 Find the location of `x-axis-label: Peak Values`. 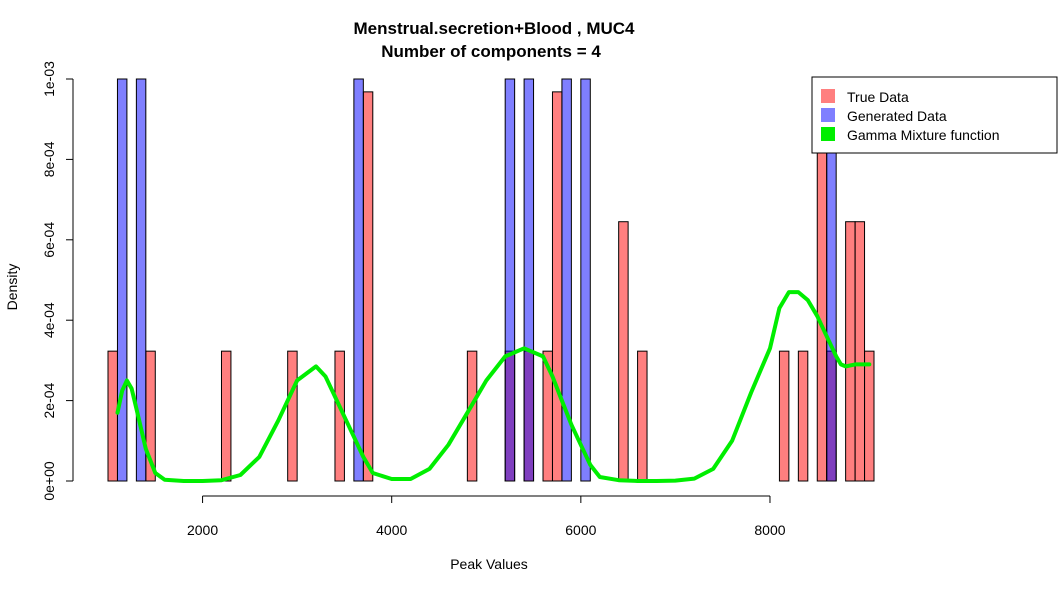

x-axis-label: Peak Values is located at coordinates (489, 564).